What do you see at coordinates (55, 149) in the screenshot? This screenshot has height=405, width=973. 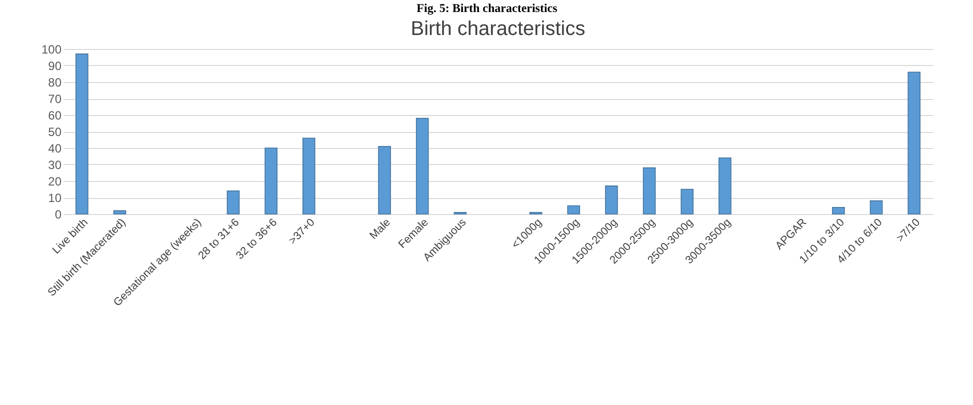 I see `y-tick-label: 40` at bounding box center [55, 149].